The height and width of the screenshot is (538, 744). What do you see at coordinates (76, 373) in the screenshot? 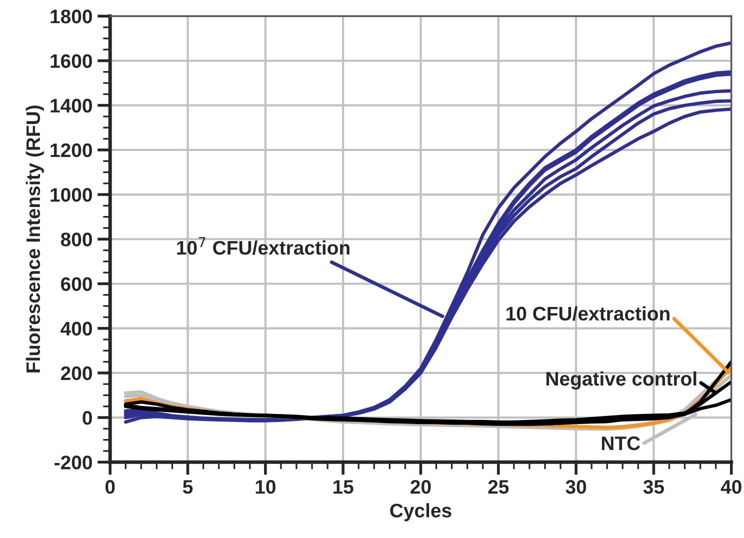
I see `y-tick-label: 200` at bounding box center [76, 373].